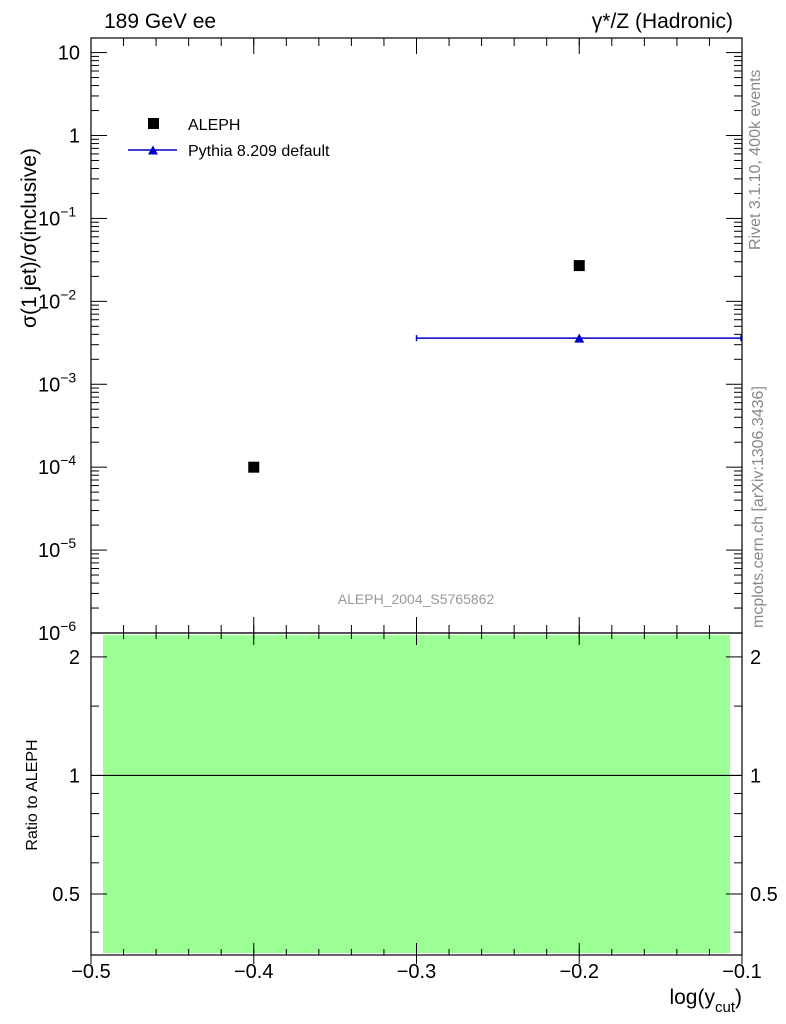 The width and height of the screenshot is (786, 1024). Describe the element at coordinates (725, 1007) in the screenshot. I see `x-axis-label-subscript: cut` at that location.